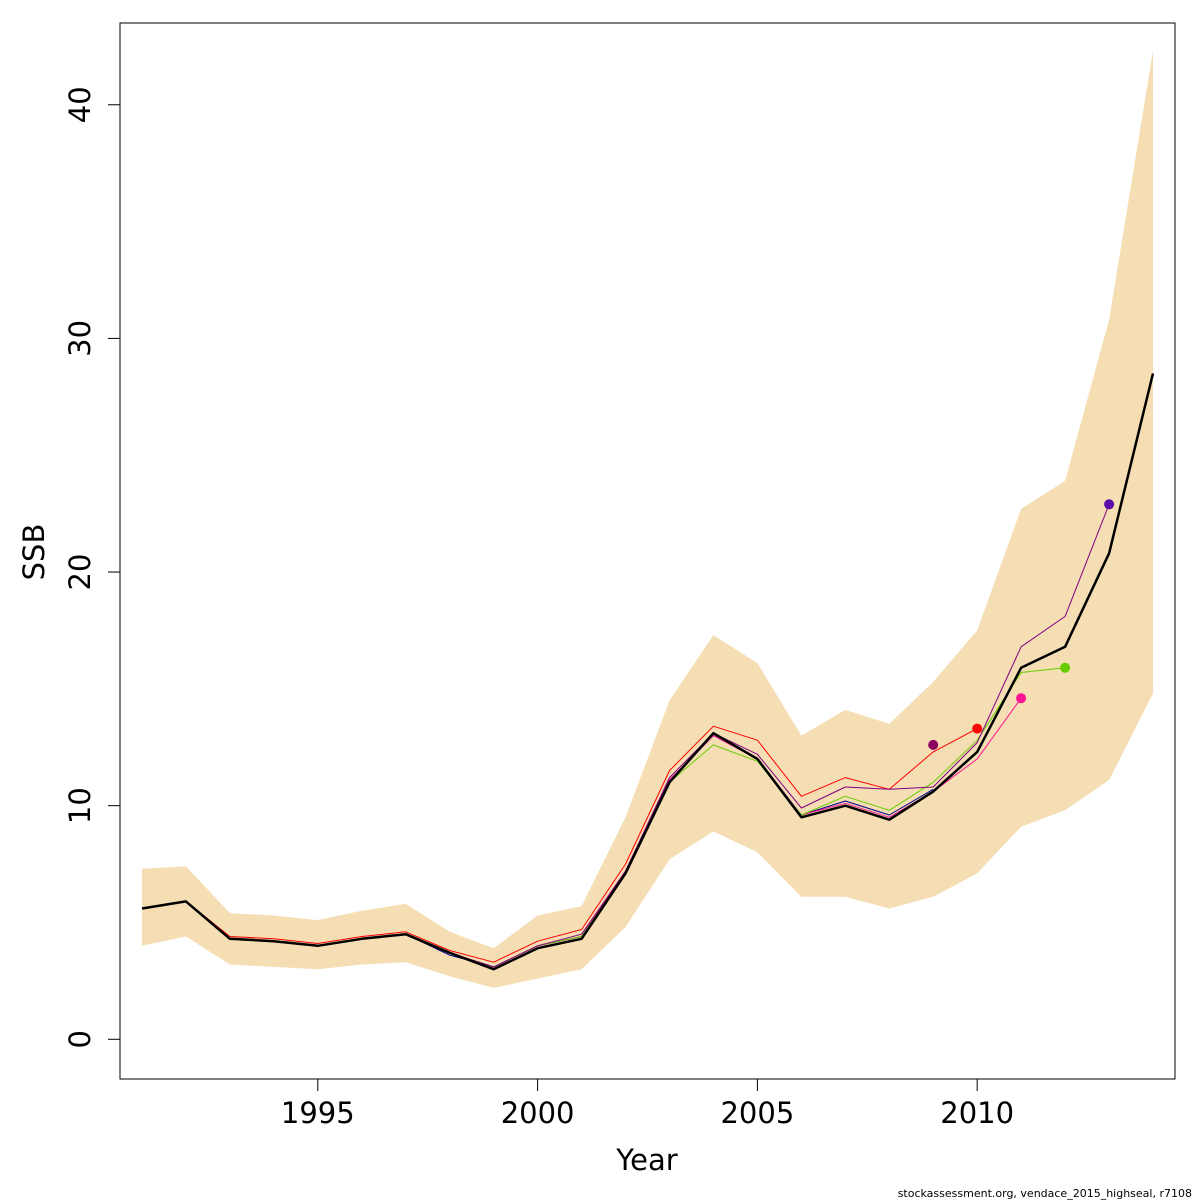 The height and width of the screenshot is (1200, 1200). What do you see at coordinates (977, 1113) in the screenshot?
I see `x-tick-label: 2010` at bounding box center [977, 1113].